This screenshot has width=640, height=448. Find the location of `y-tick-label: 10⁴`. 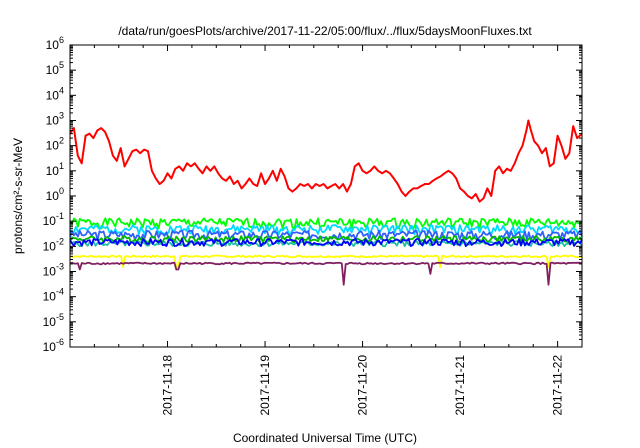

y-tick-label: 10⁴ is located at coordinates (55, 93).